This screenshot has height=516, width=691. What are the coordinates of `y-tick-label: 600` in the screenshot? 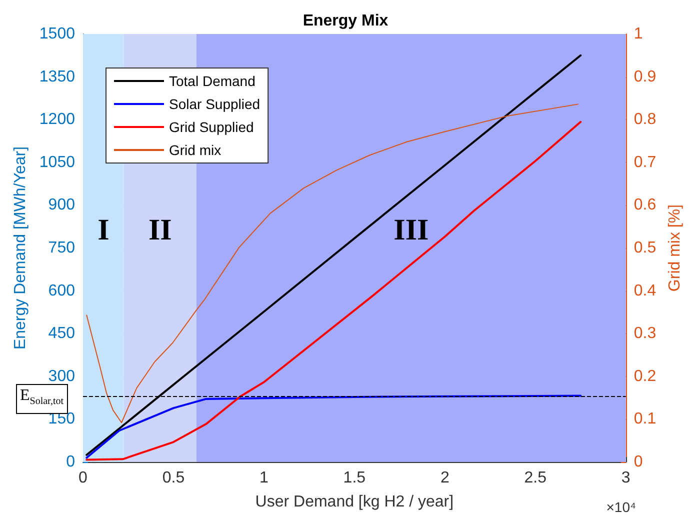 It's located at (62, 291).